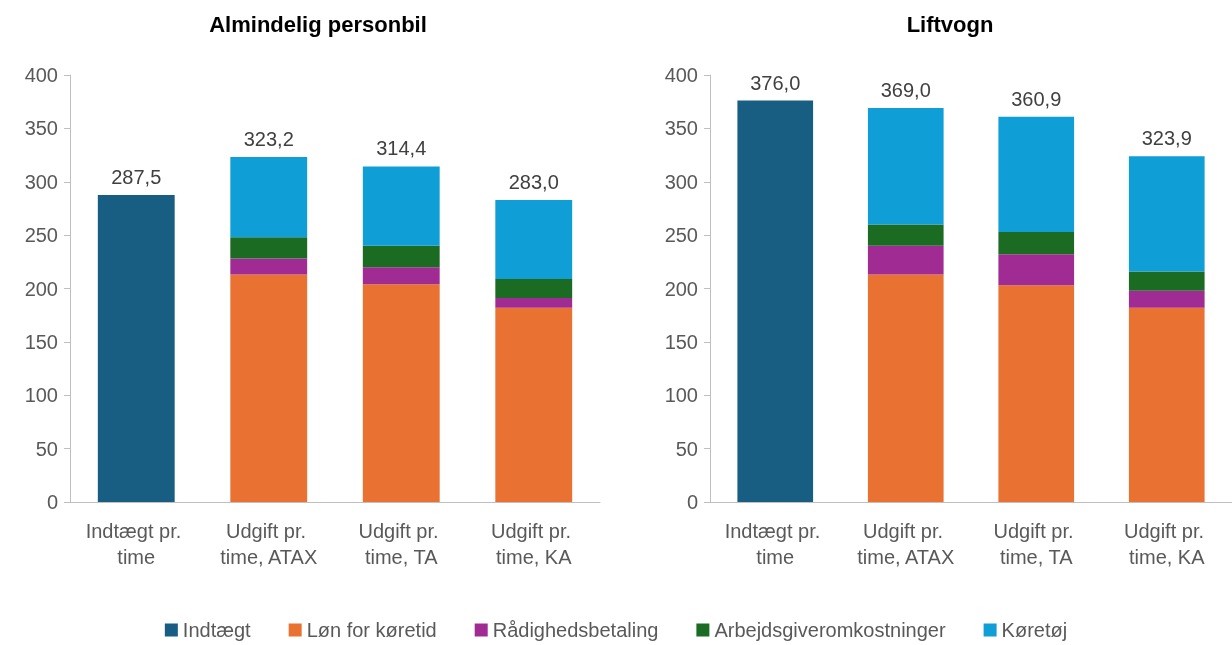  Describe the element at coordinates (1166, 138) in the screenshot. I see `total-label: 323,9` at that location.